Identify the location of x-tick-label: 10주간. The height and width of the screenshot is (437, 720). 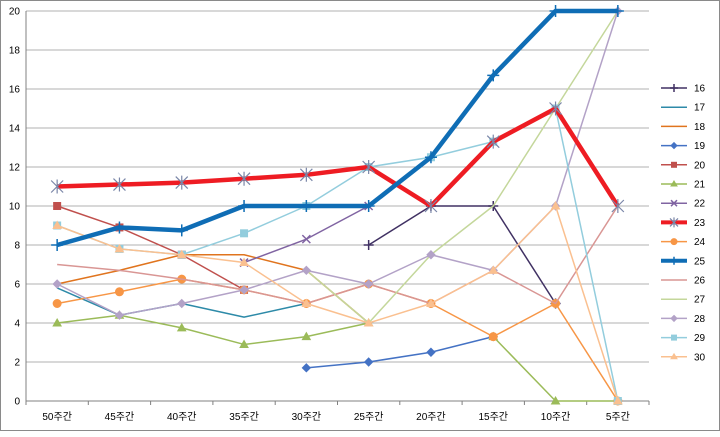
(556, 417).